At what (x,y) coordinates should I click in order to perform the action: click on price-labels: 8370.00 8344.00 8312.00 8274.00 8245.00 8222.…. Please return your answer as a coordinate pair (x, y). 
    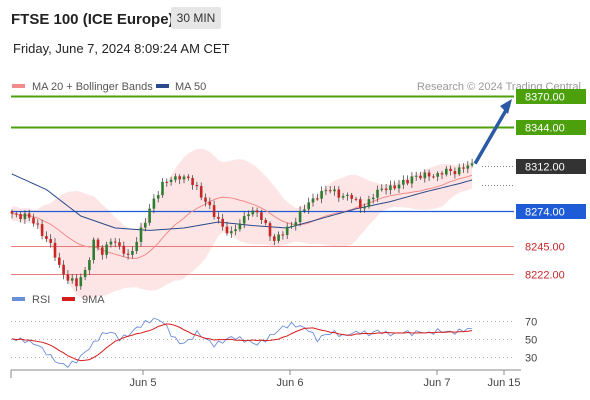
    Looking at the image, I should click on (551, 185).